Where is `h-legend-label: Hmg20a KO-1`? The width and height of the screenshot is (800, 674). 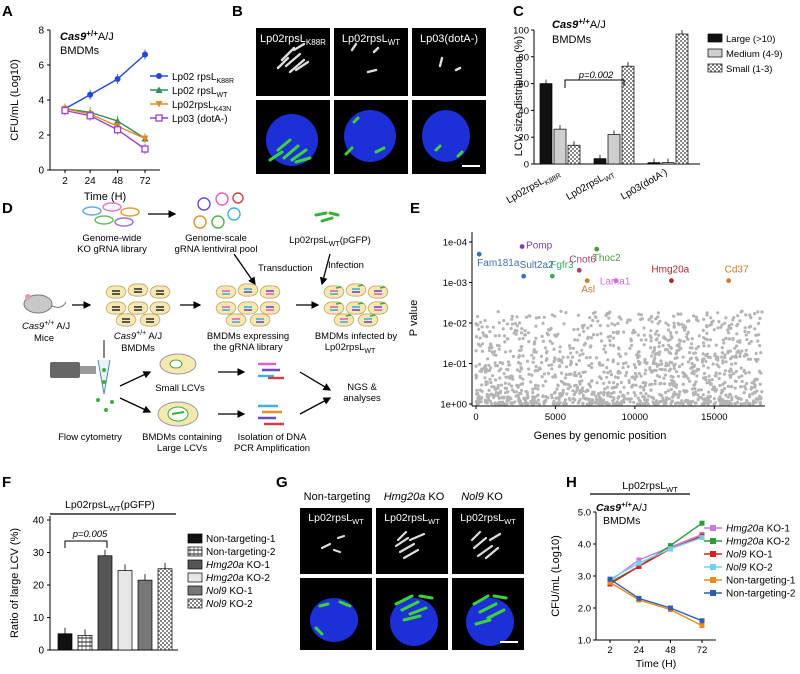
h-legend-label: Hmg20a KO-1 is located at coordinates (758, 529).